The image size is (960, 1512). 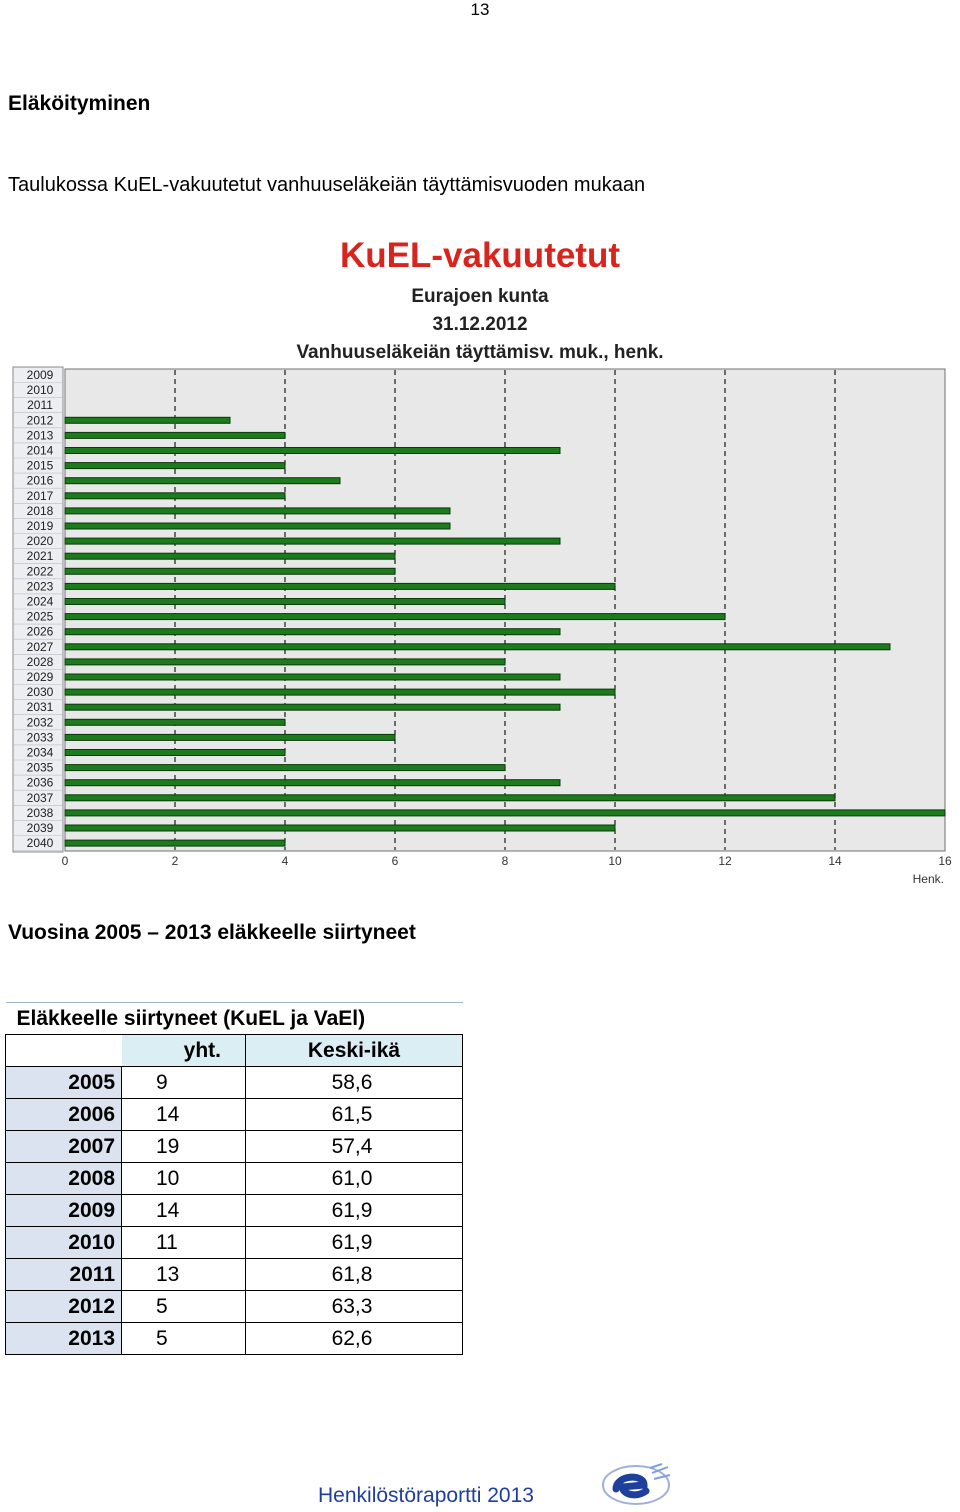 I want to click on e-logo-icon, so click(x=637, y=1485).